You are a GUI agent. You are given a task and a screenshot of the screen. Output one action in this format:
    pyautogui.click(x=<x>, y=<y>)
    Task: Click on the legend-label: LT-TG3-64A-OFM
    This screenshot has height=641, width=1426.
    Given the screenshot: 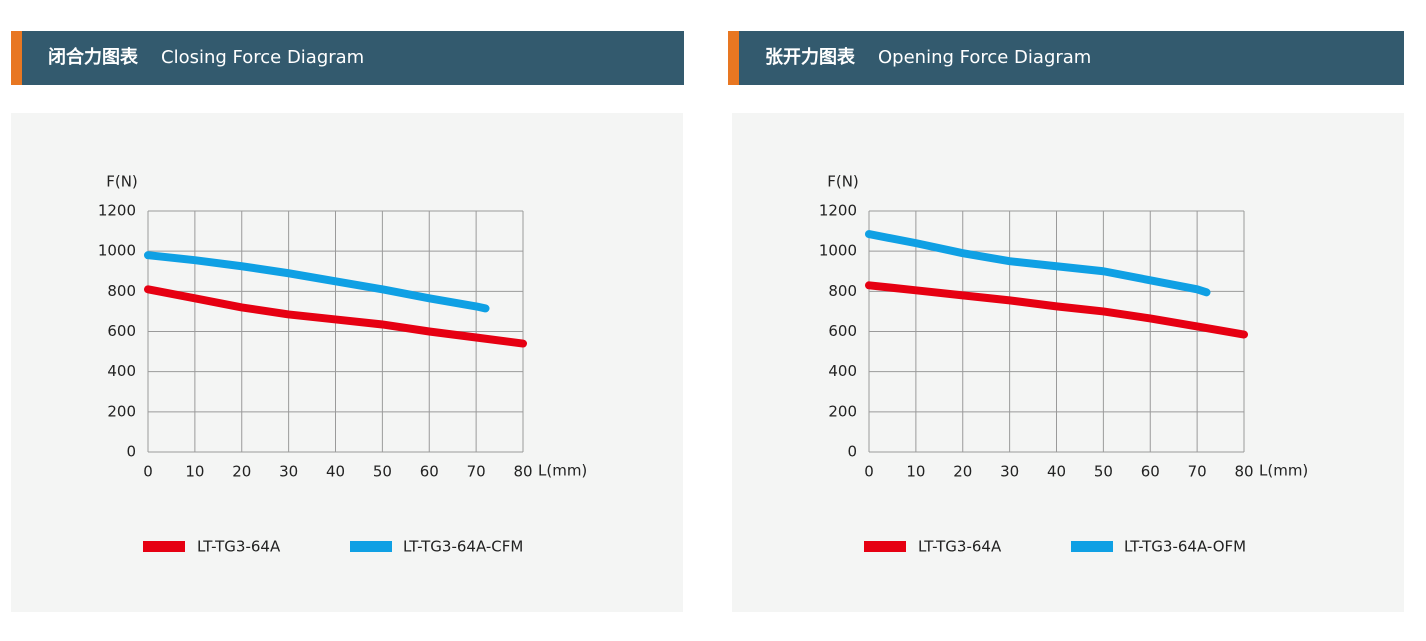 What is the action you would take?
    pyautogui.click(x=1185, y=547)
    